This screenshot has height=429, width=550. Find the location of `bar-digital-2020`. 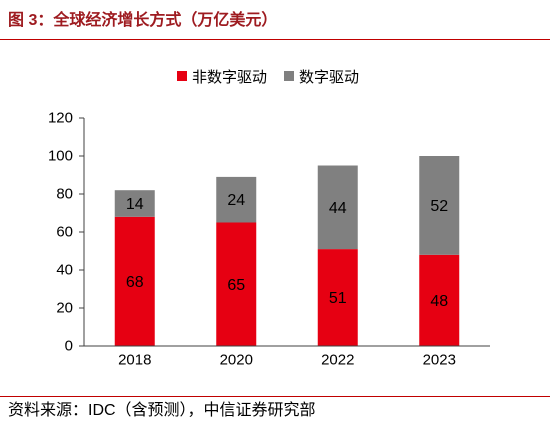

bar-digital-2020 is located at coordinates (236, 199).